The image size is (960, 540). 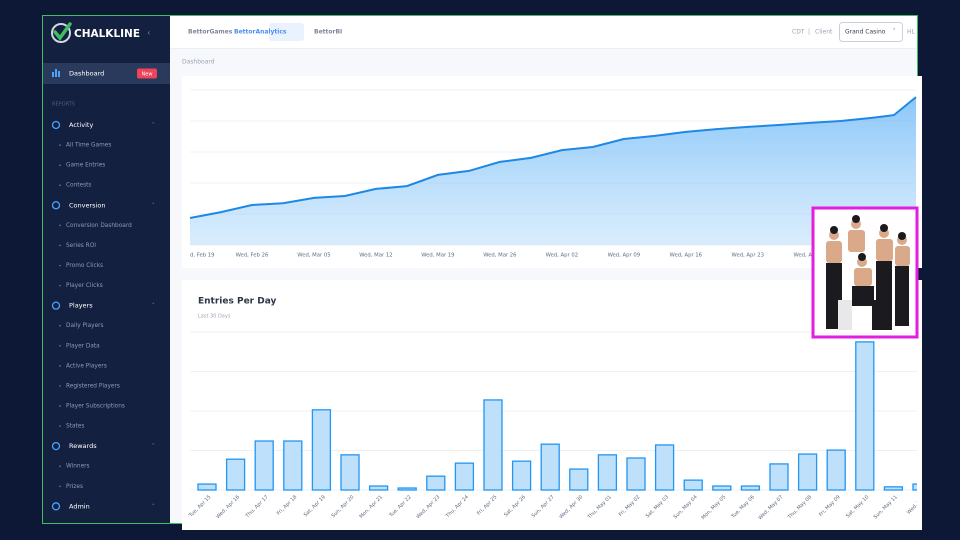 What do you see at coordinates (149, 34) in the screenshot?
I see `collapse-toggle: ‹` at bounding box center [149, 34].